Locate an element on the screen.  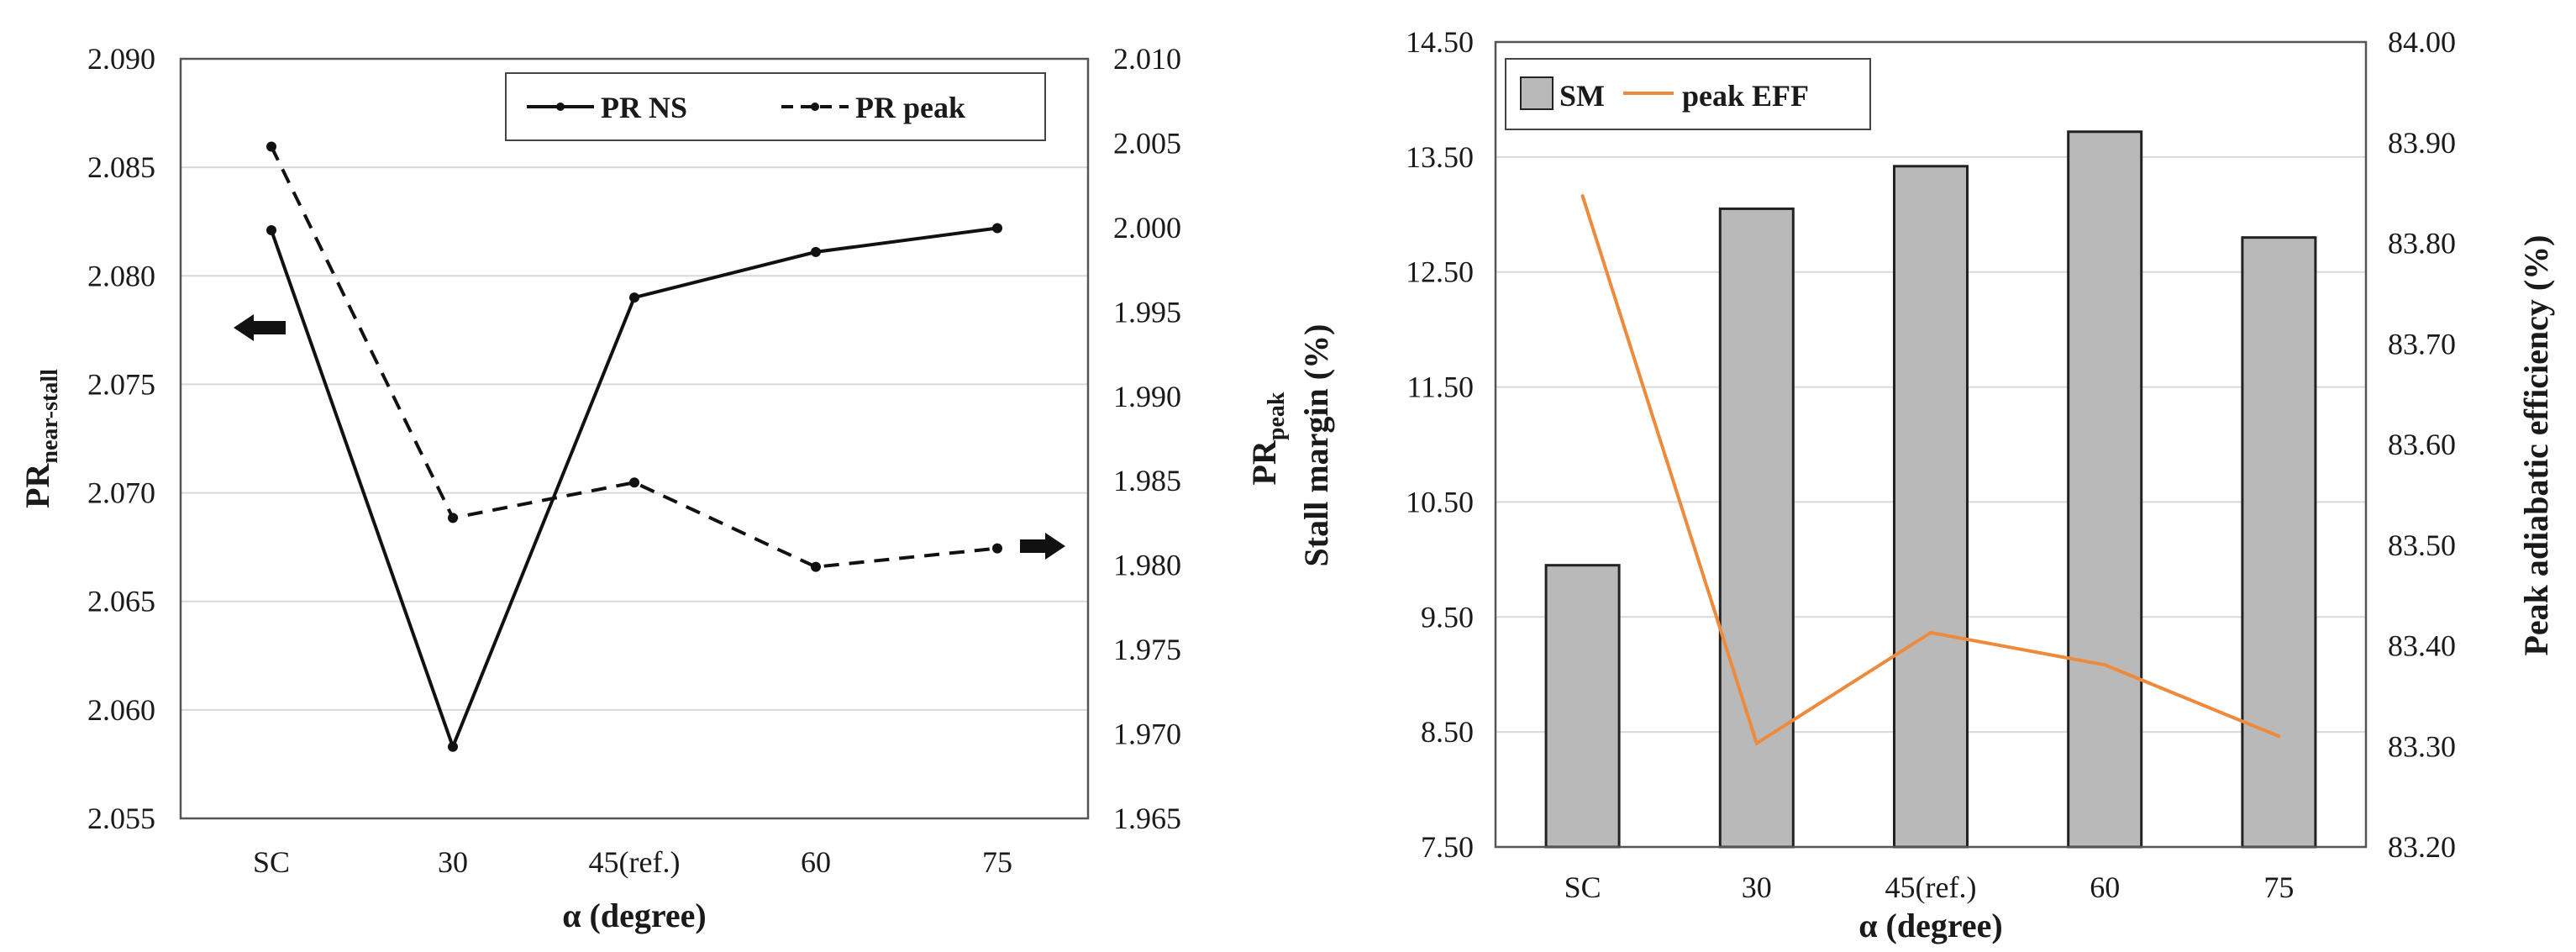
right-axis-arrow-icon is located at coordinates (1042, 546).